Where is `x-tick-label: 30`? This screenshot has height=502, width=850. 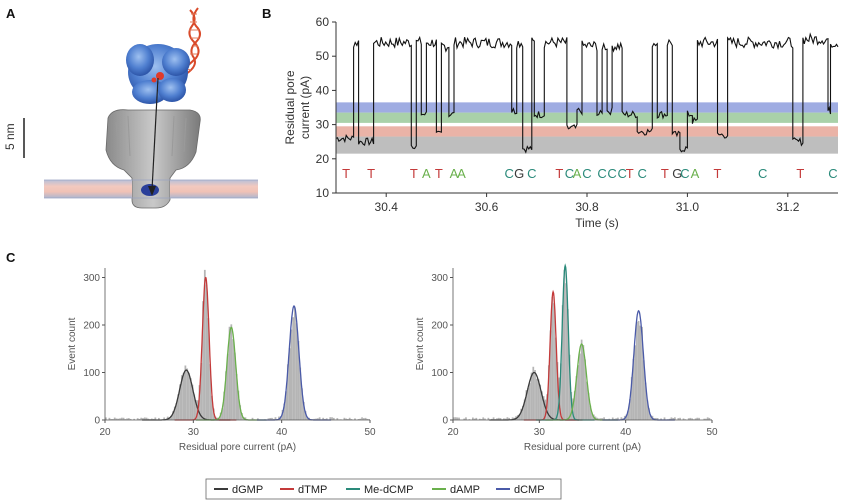 x-tick-label: 30 is located at coordinates (540, 432).